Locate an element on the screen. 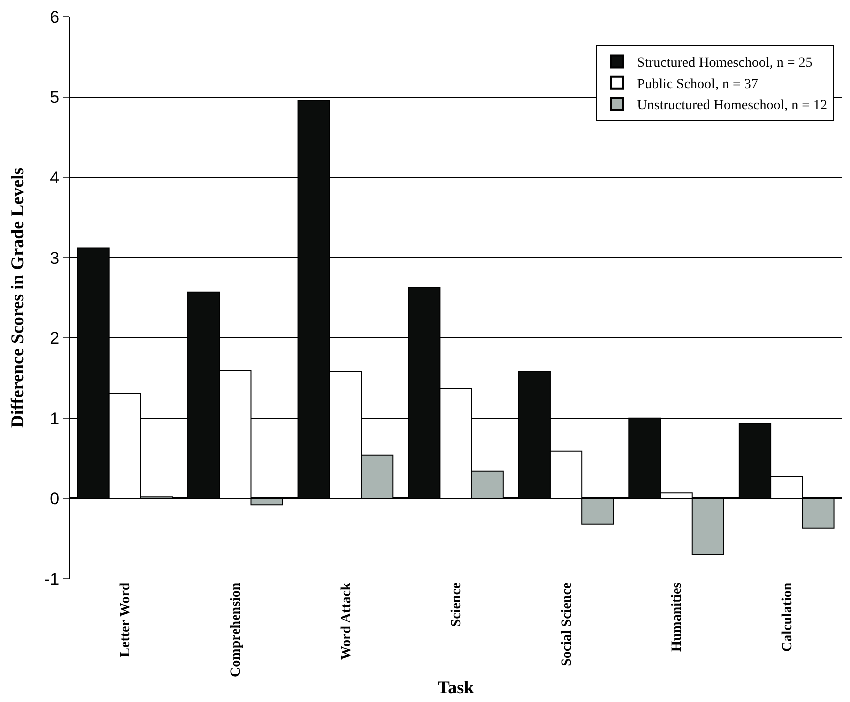  y-tick-label: 3 is located at coordinates (55, 258).